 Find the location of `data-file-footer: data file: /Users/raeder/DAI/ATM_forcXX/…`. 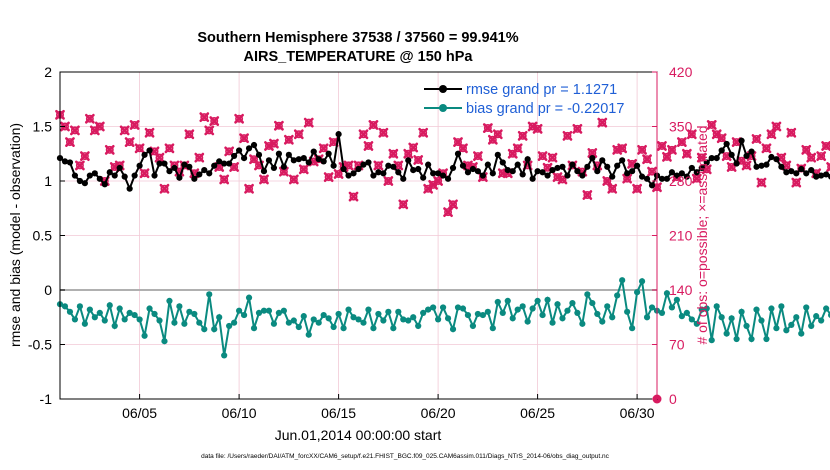

data-file-footer: data file: /Users/raeder/DAI/ATM_forcXX/… is located at coordinates (405, 456).